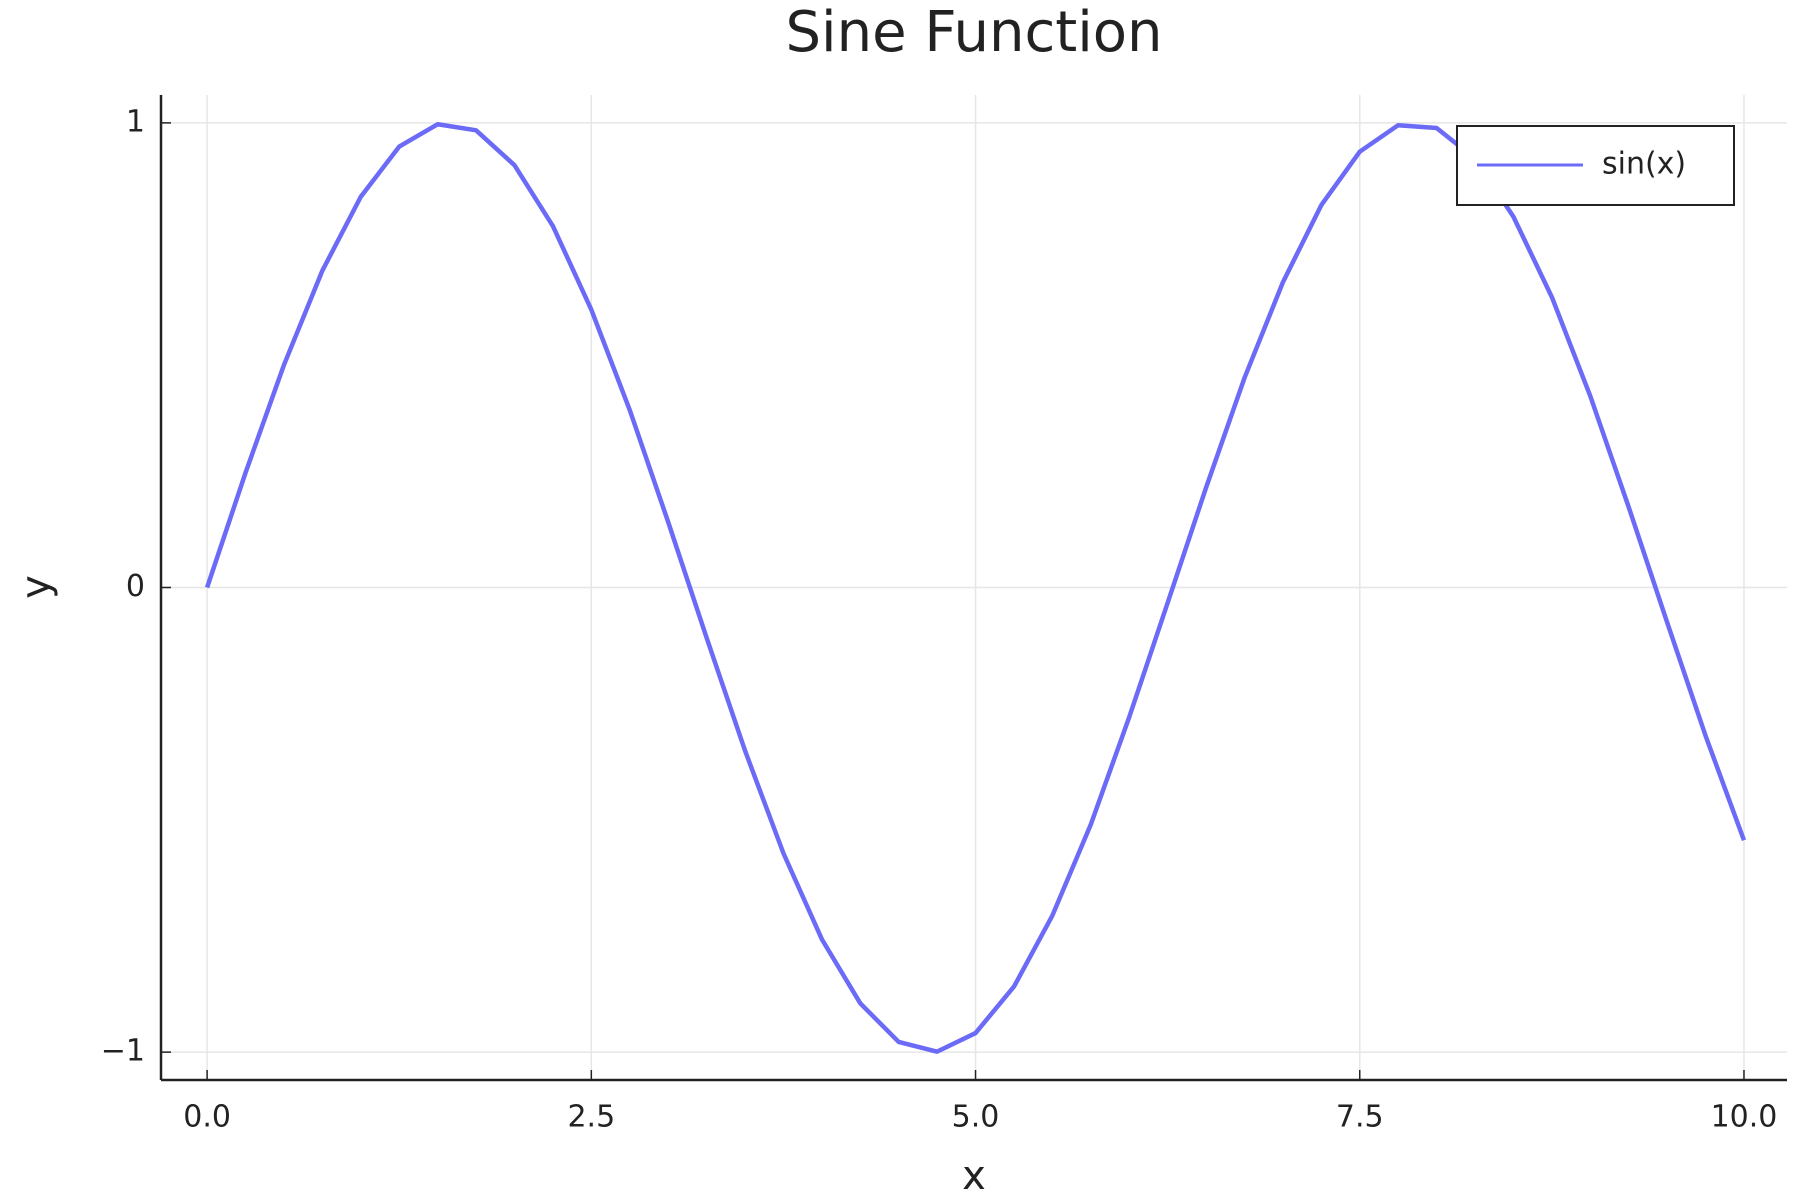 This screenshot has width=1800, height=1200. Describe the element at coordinates (1744, 1117) in the screenshot. I see `x-tick-label: 10.0` at that location.